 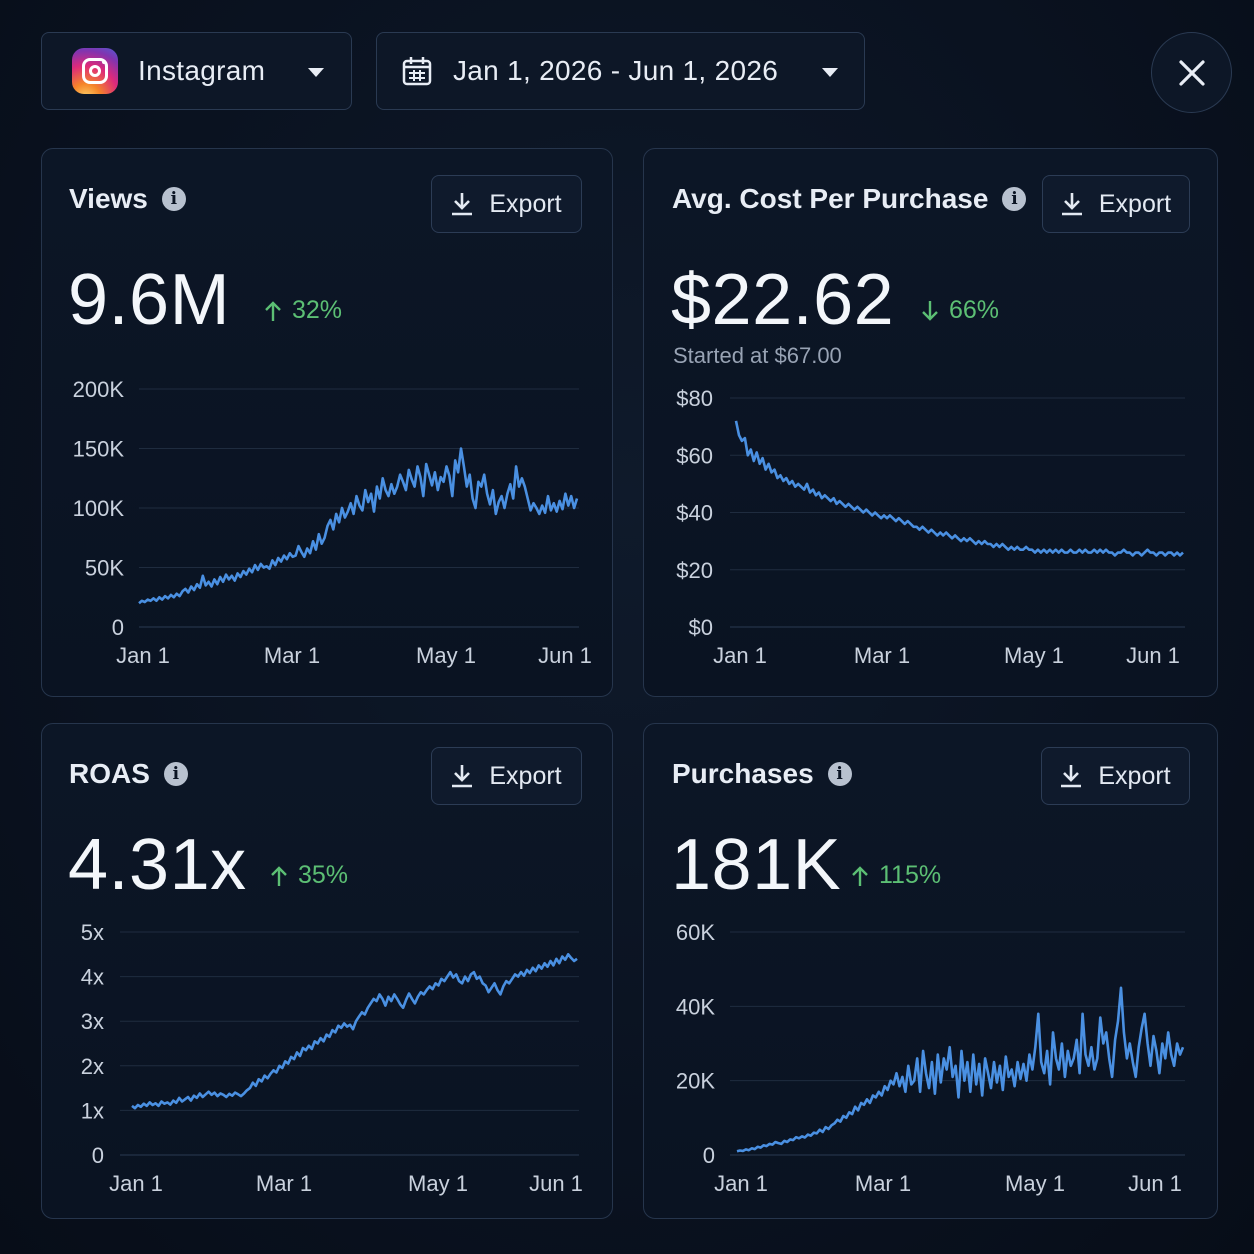 I want to click on platform-label: Instagram, so click(x=202, y=70).